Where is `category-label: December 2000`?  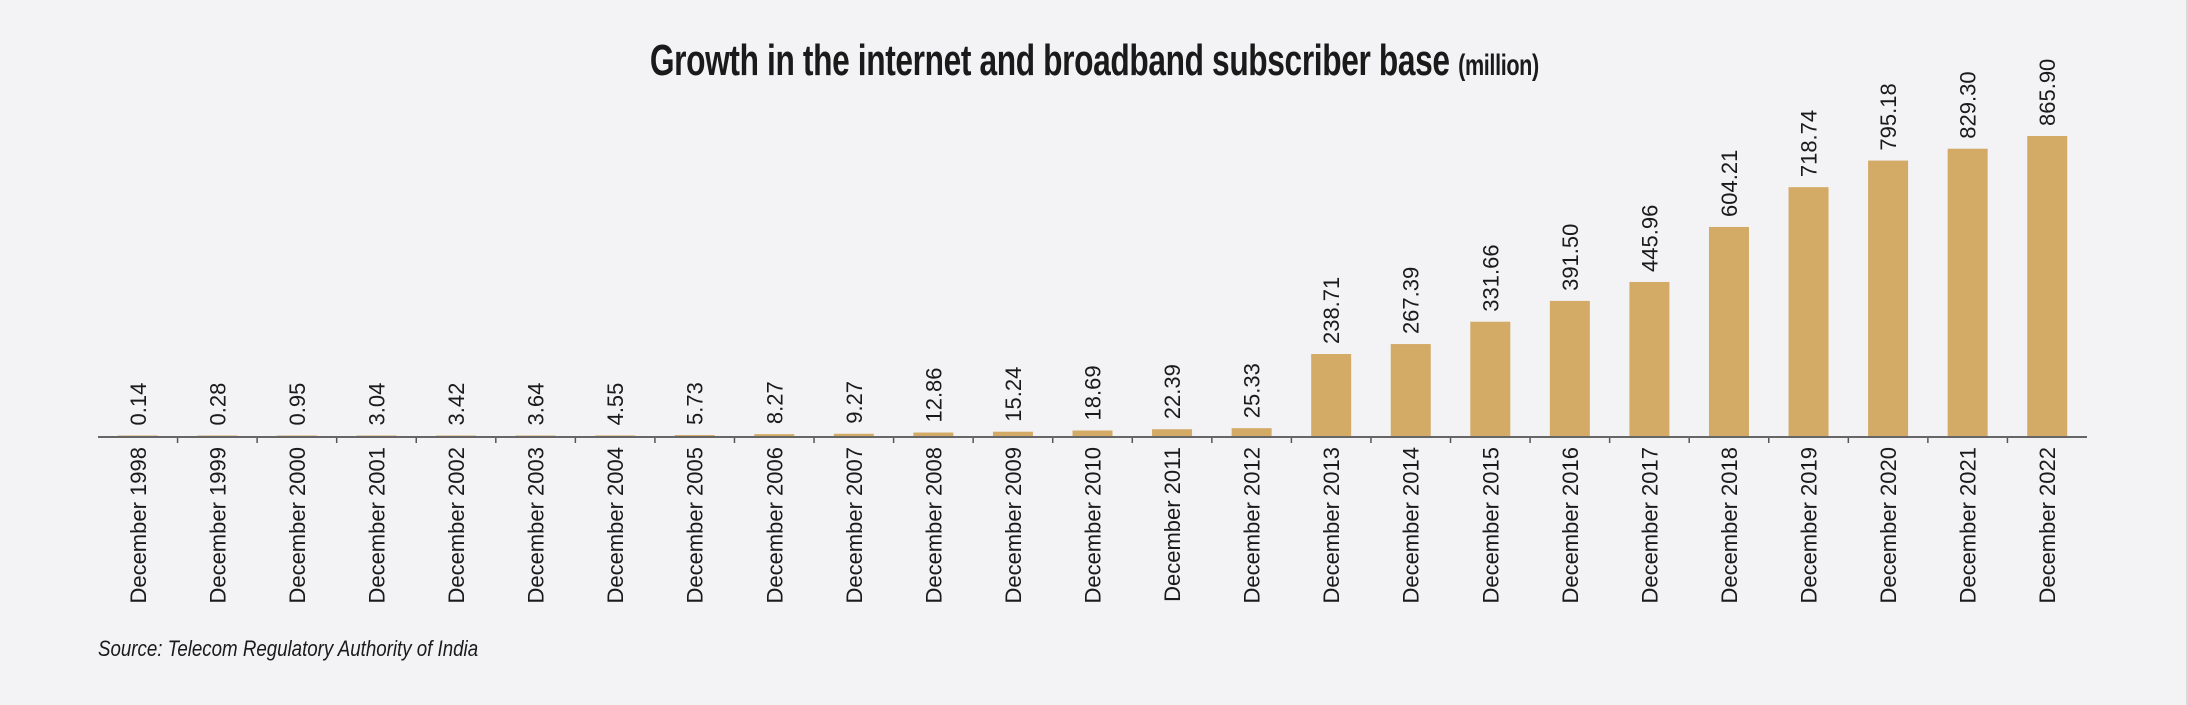 category-label: December 2000 is located at coordinates (297, 525).